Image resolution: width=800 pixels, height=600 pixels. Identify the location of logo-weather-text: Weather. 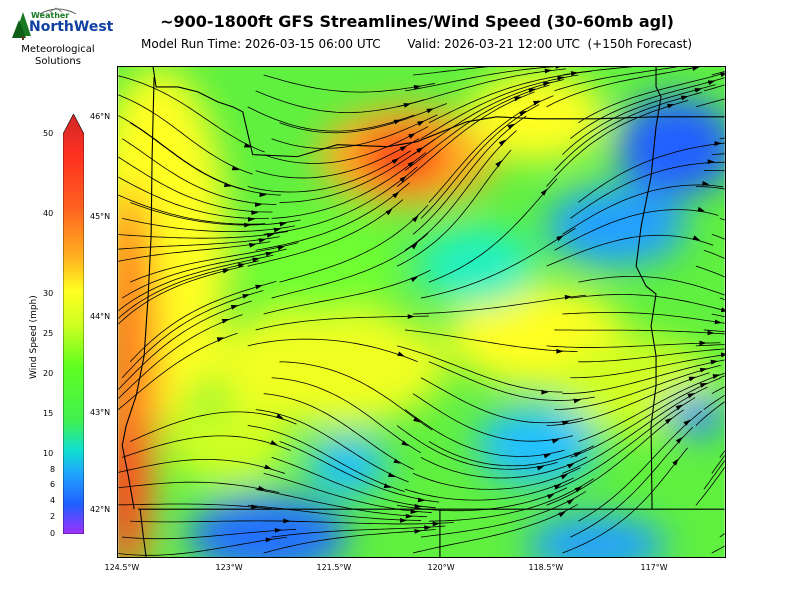
(50, 15).